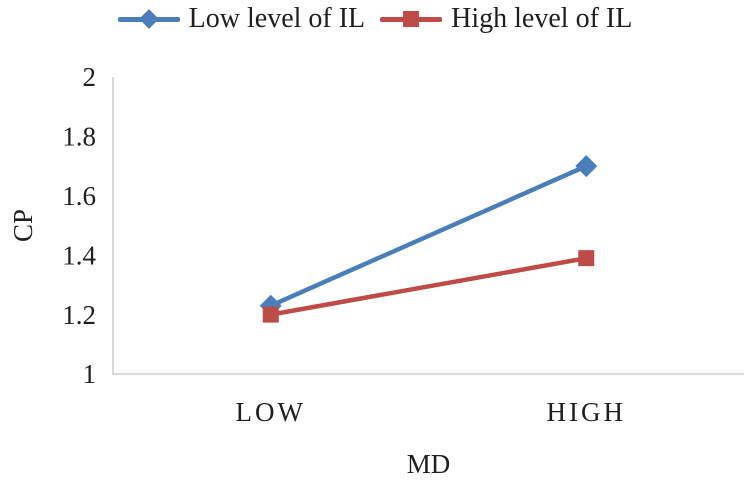 The height and width of the screenshot is (488, 750). I want to click on x-category-label-high: HIGH, so click(587, 412).